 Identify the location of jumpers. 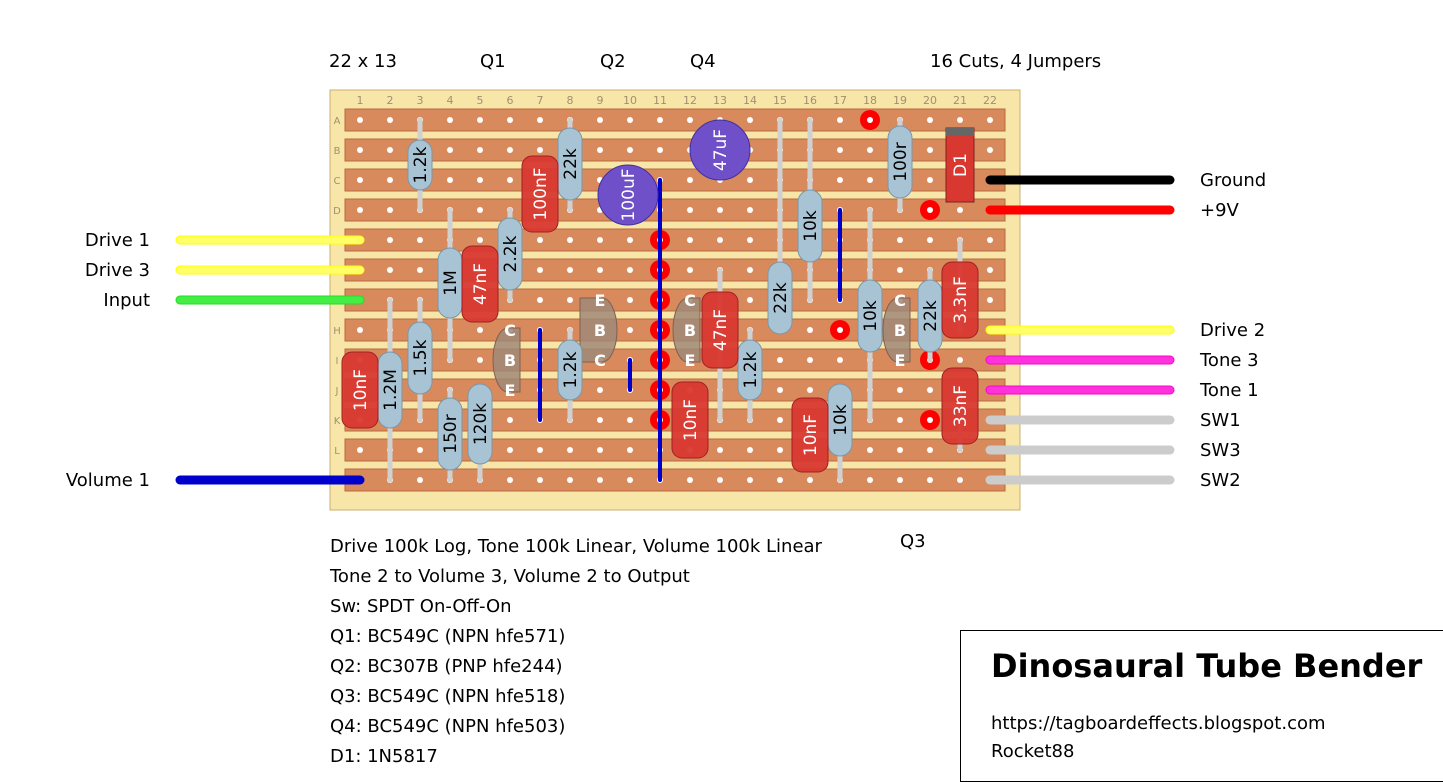
(690, 330).